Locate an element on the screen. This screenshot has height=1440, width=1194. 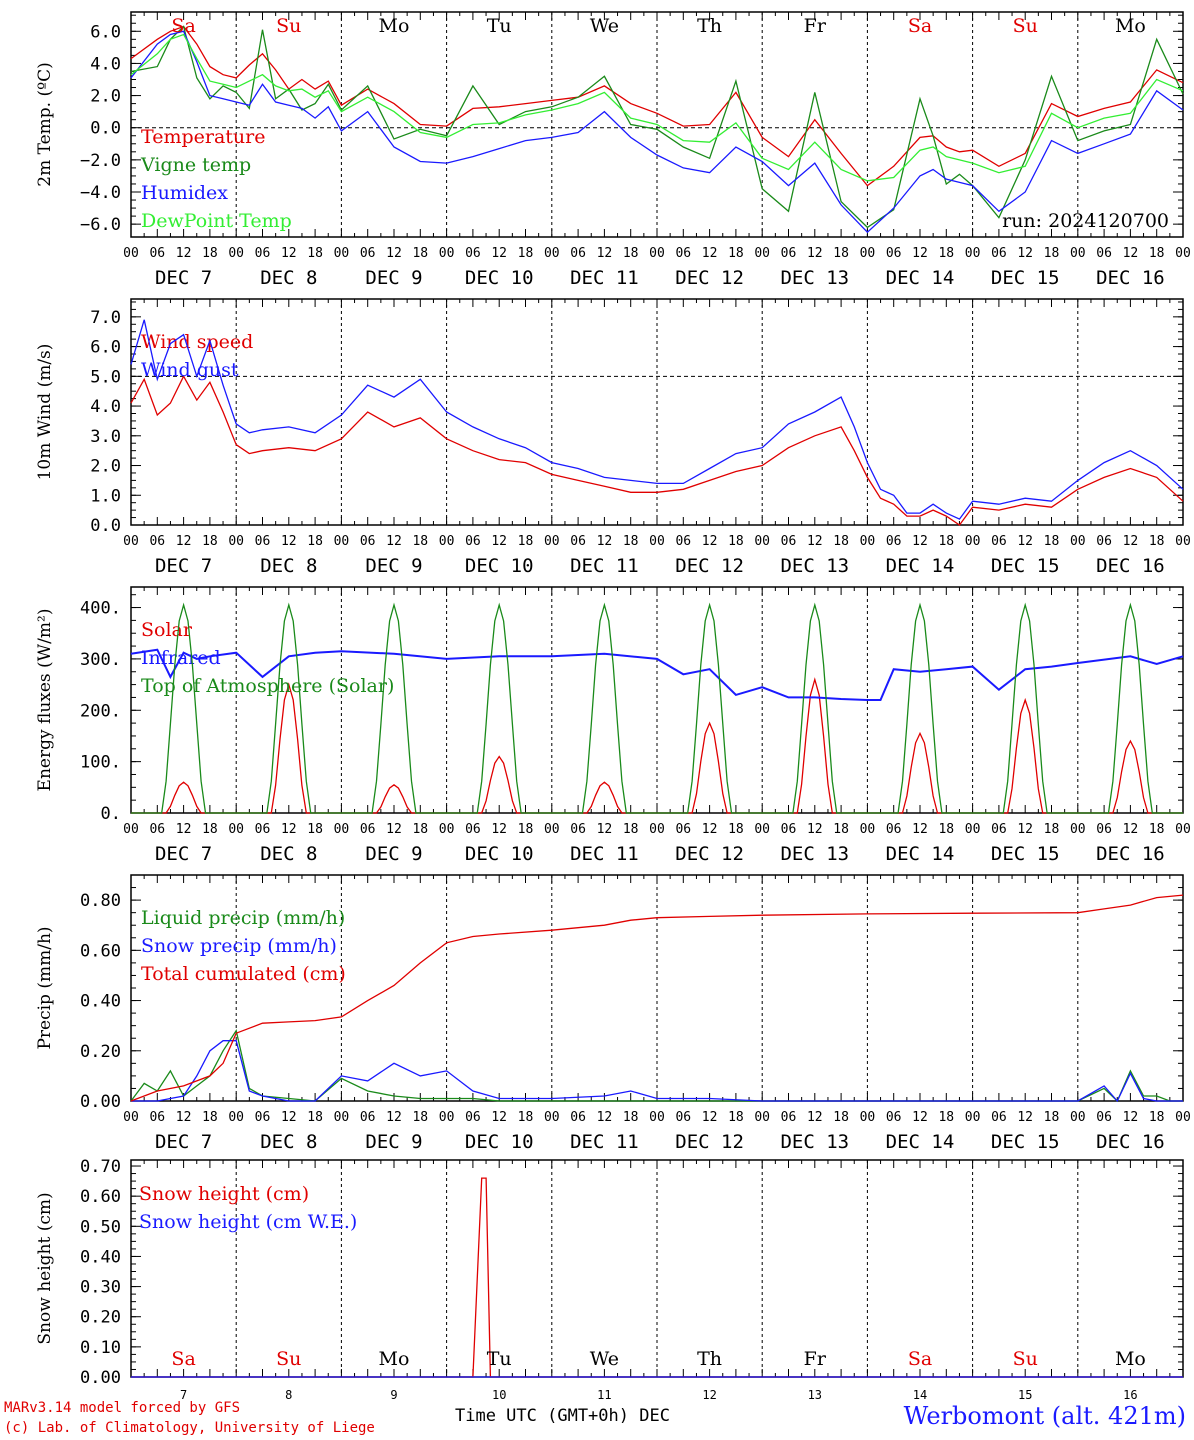
weekday-label: We is located at coordinates (604, 26).